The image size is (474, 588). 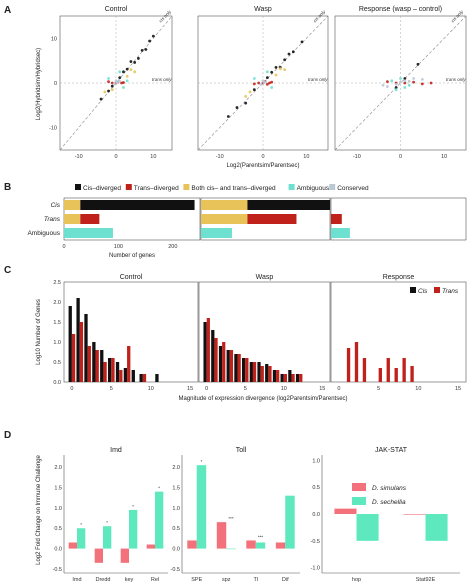 I want to click on y-axis-label-a: Log2(Hybridsim/Hybridsec), so click(x=39, y=84).